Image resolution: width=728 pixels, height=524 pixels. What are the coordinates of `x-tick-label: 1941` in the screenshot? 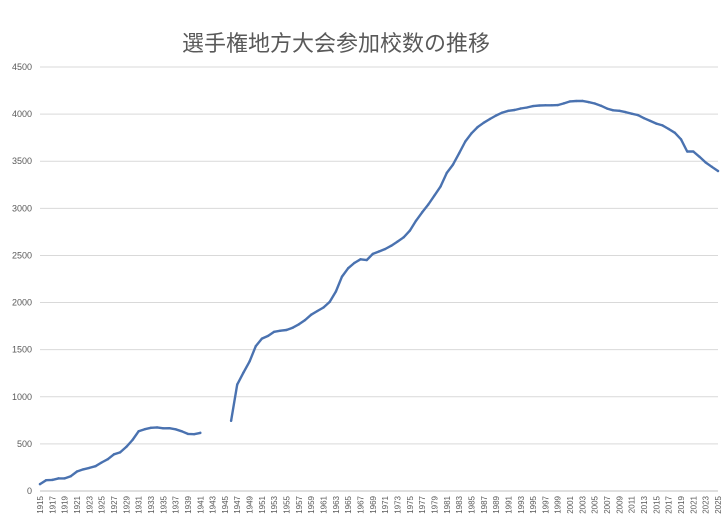 It's located at (200, 504).